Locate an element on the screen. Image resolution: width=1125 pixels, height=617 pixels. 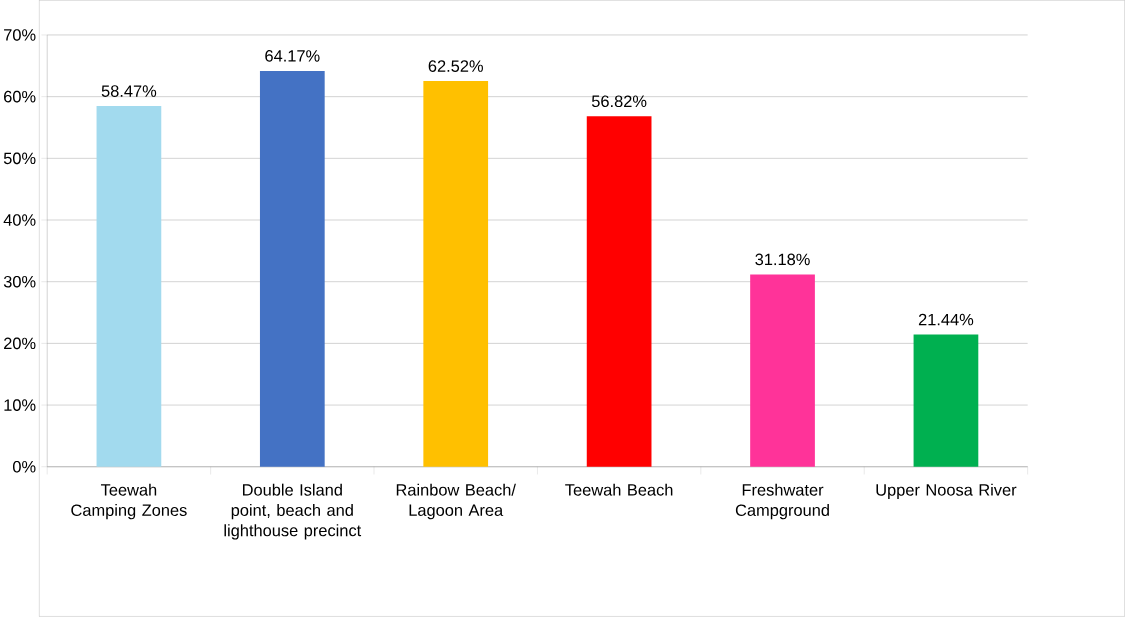
data-label: 62.52% is located at coordinates (455, 66).